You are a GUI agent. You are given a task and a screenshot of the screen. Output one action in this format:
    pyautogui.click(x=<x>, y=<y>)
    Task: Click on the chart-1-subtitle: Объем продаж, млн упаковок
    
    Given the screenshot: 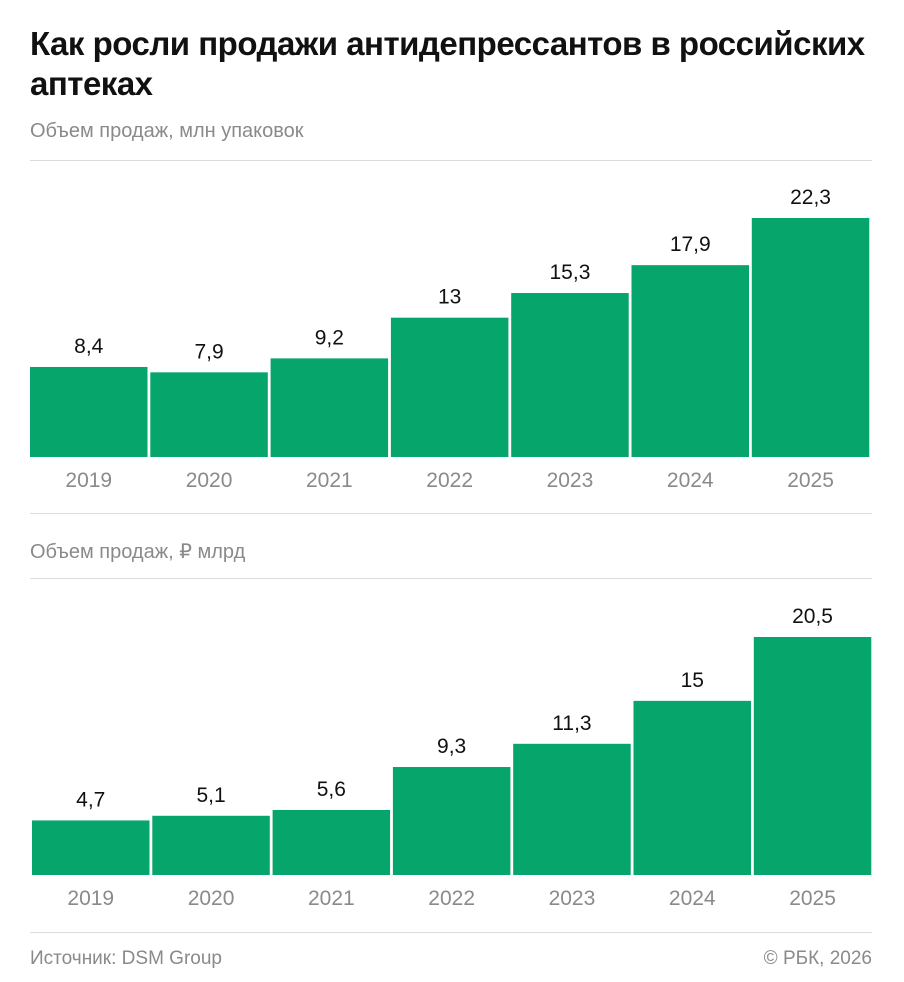 What is the action you would take?
    pyautogui.click(x=167, y=131)
    